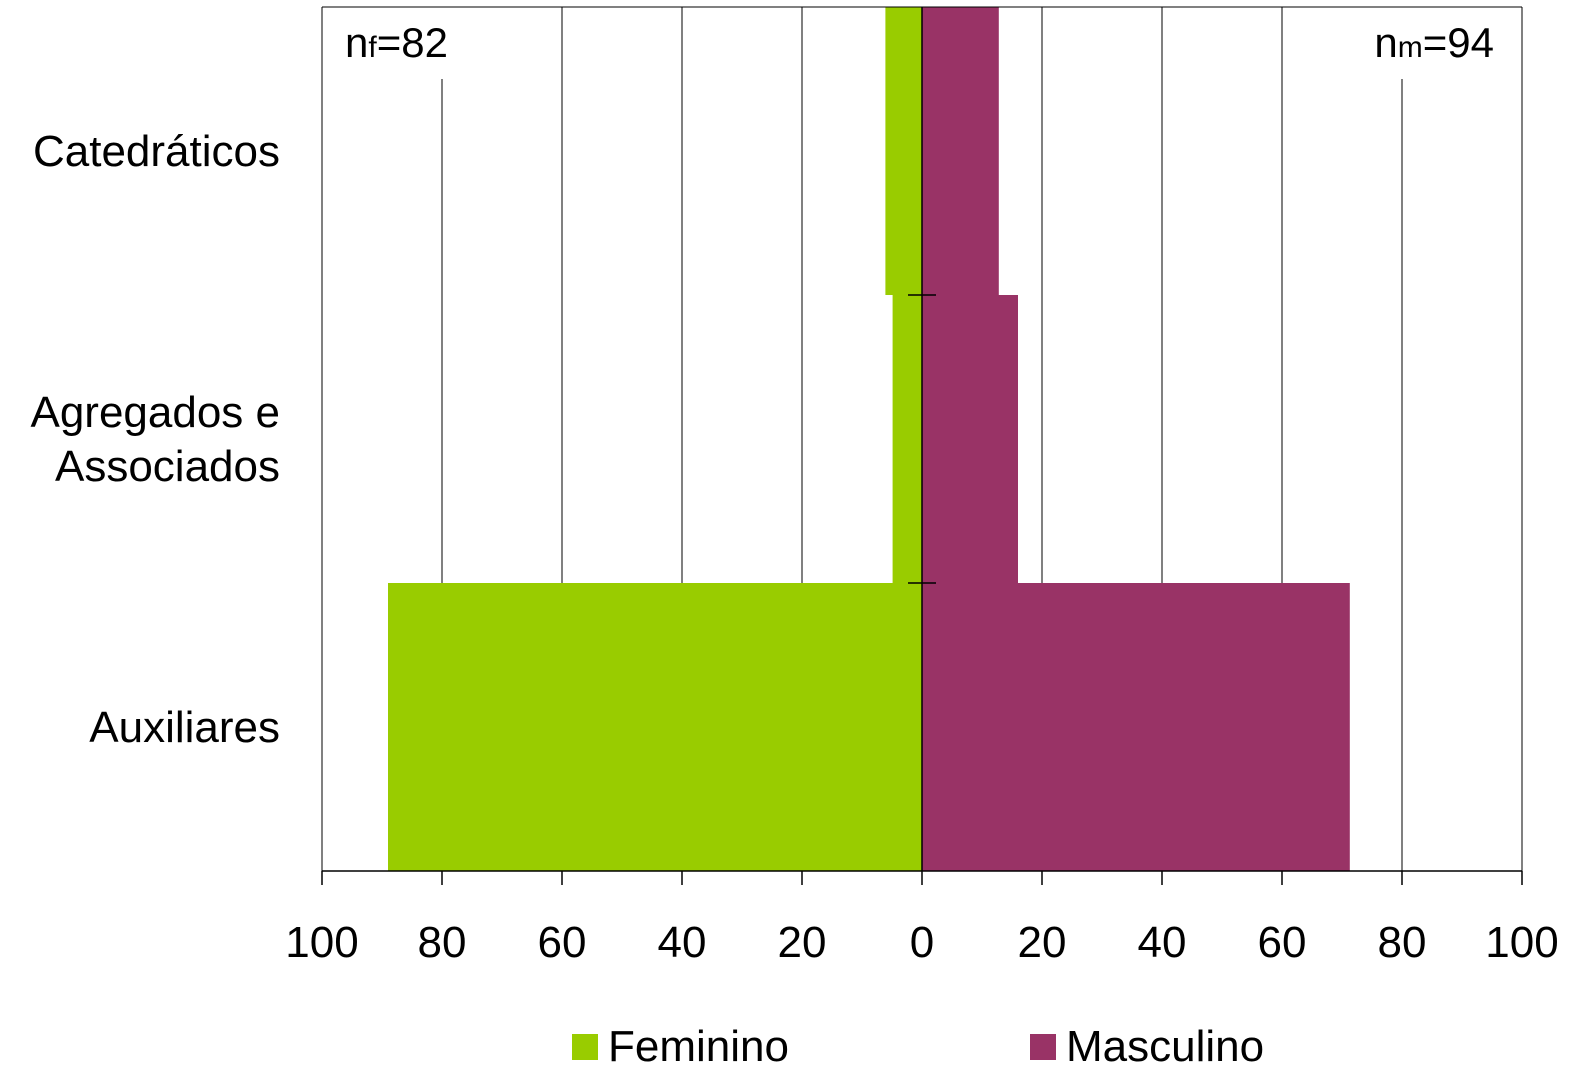 This screenshot has height=1081, width=1587. What do you see at coordinates (156, 151) in the screenshot?
I see `category-label: Catedráticos` at bounding box center [156, 151].